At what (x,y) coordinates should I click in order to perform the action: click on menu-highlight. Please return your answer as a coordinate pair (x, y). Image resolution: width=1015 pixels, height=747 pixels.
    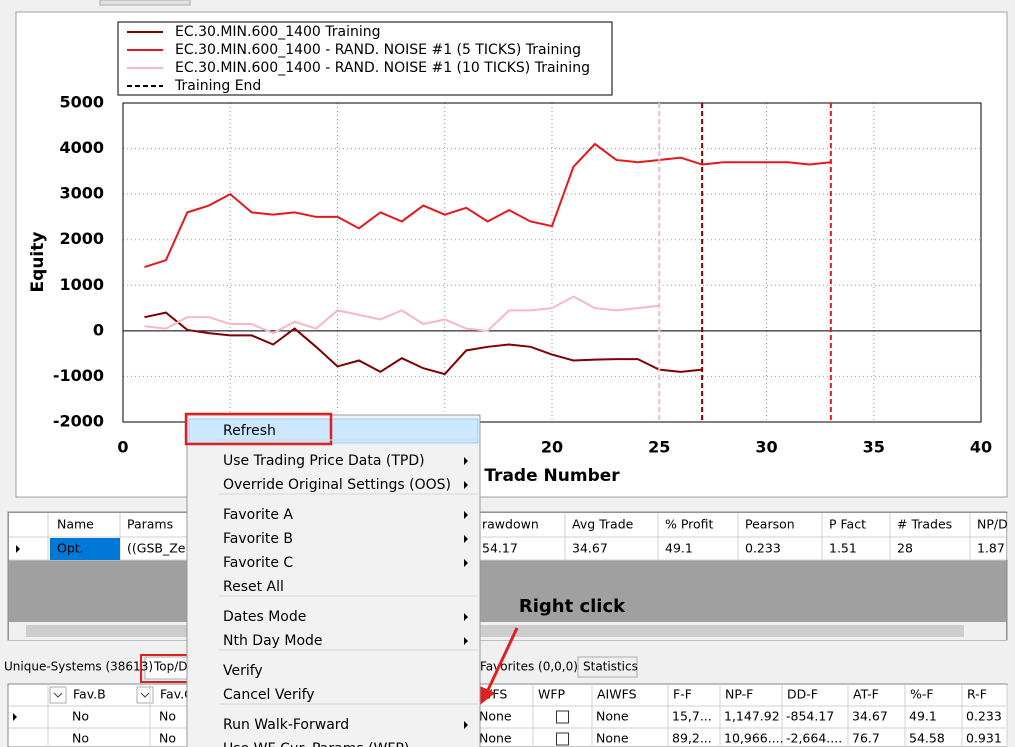
    Looking at the image, I should click on (333, 431).